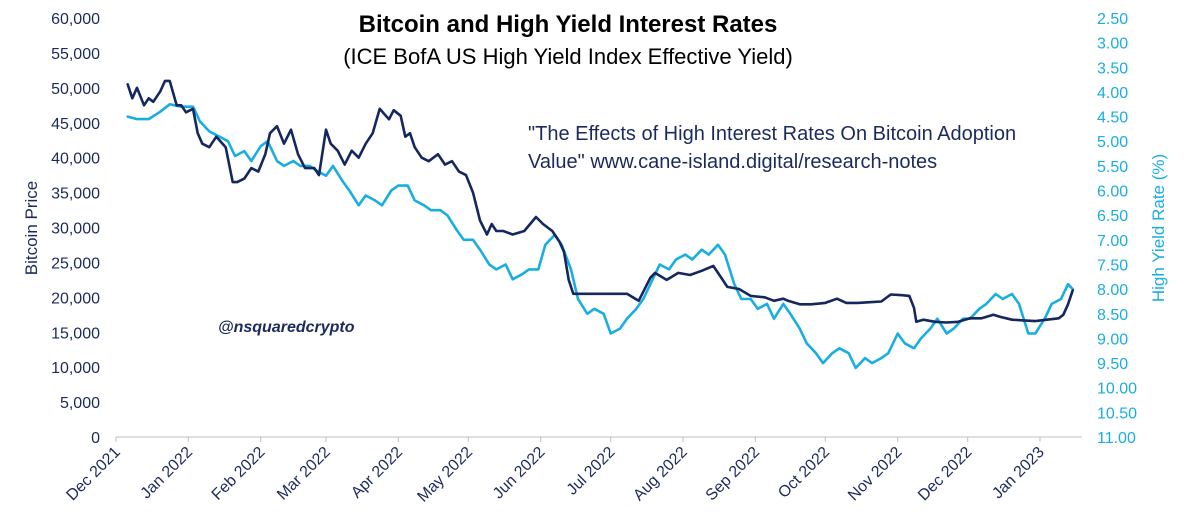 The image size is (1188, 532). I want to click on x-tick-label: Apr 2022, so click(377, 473).